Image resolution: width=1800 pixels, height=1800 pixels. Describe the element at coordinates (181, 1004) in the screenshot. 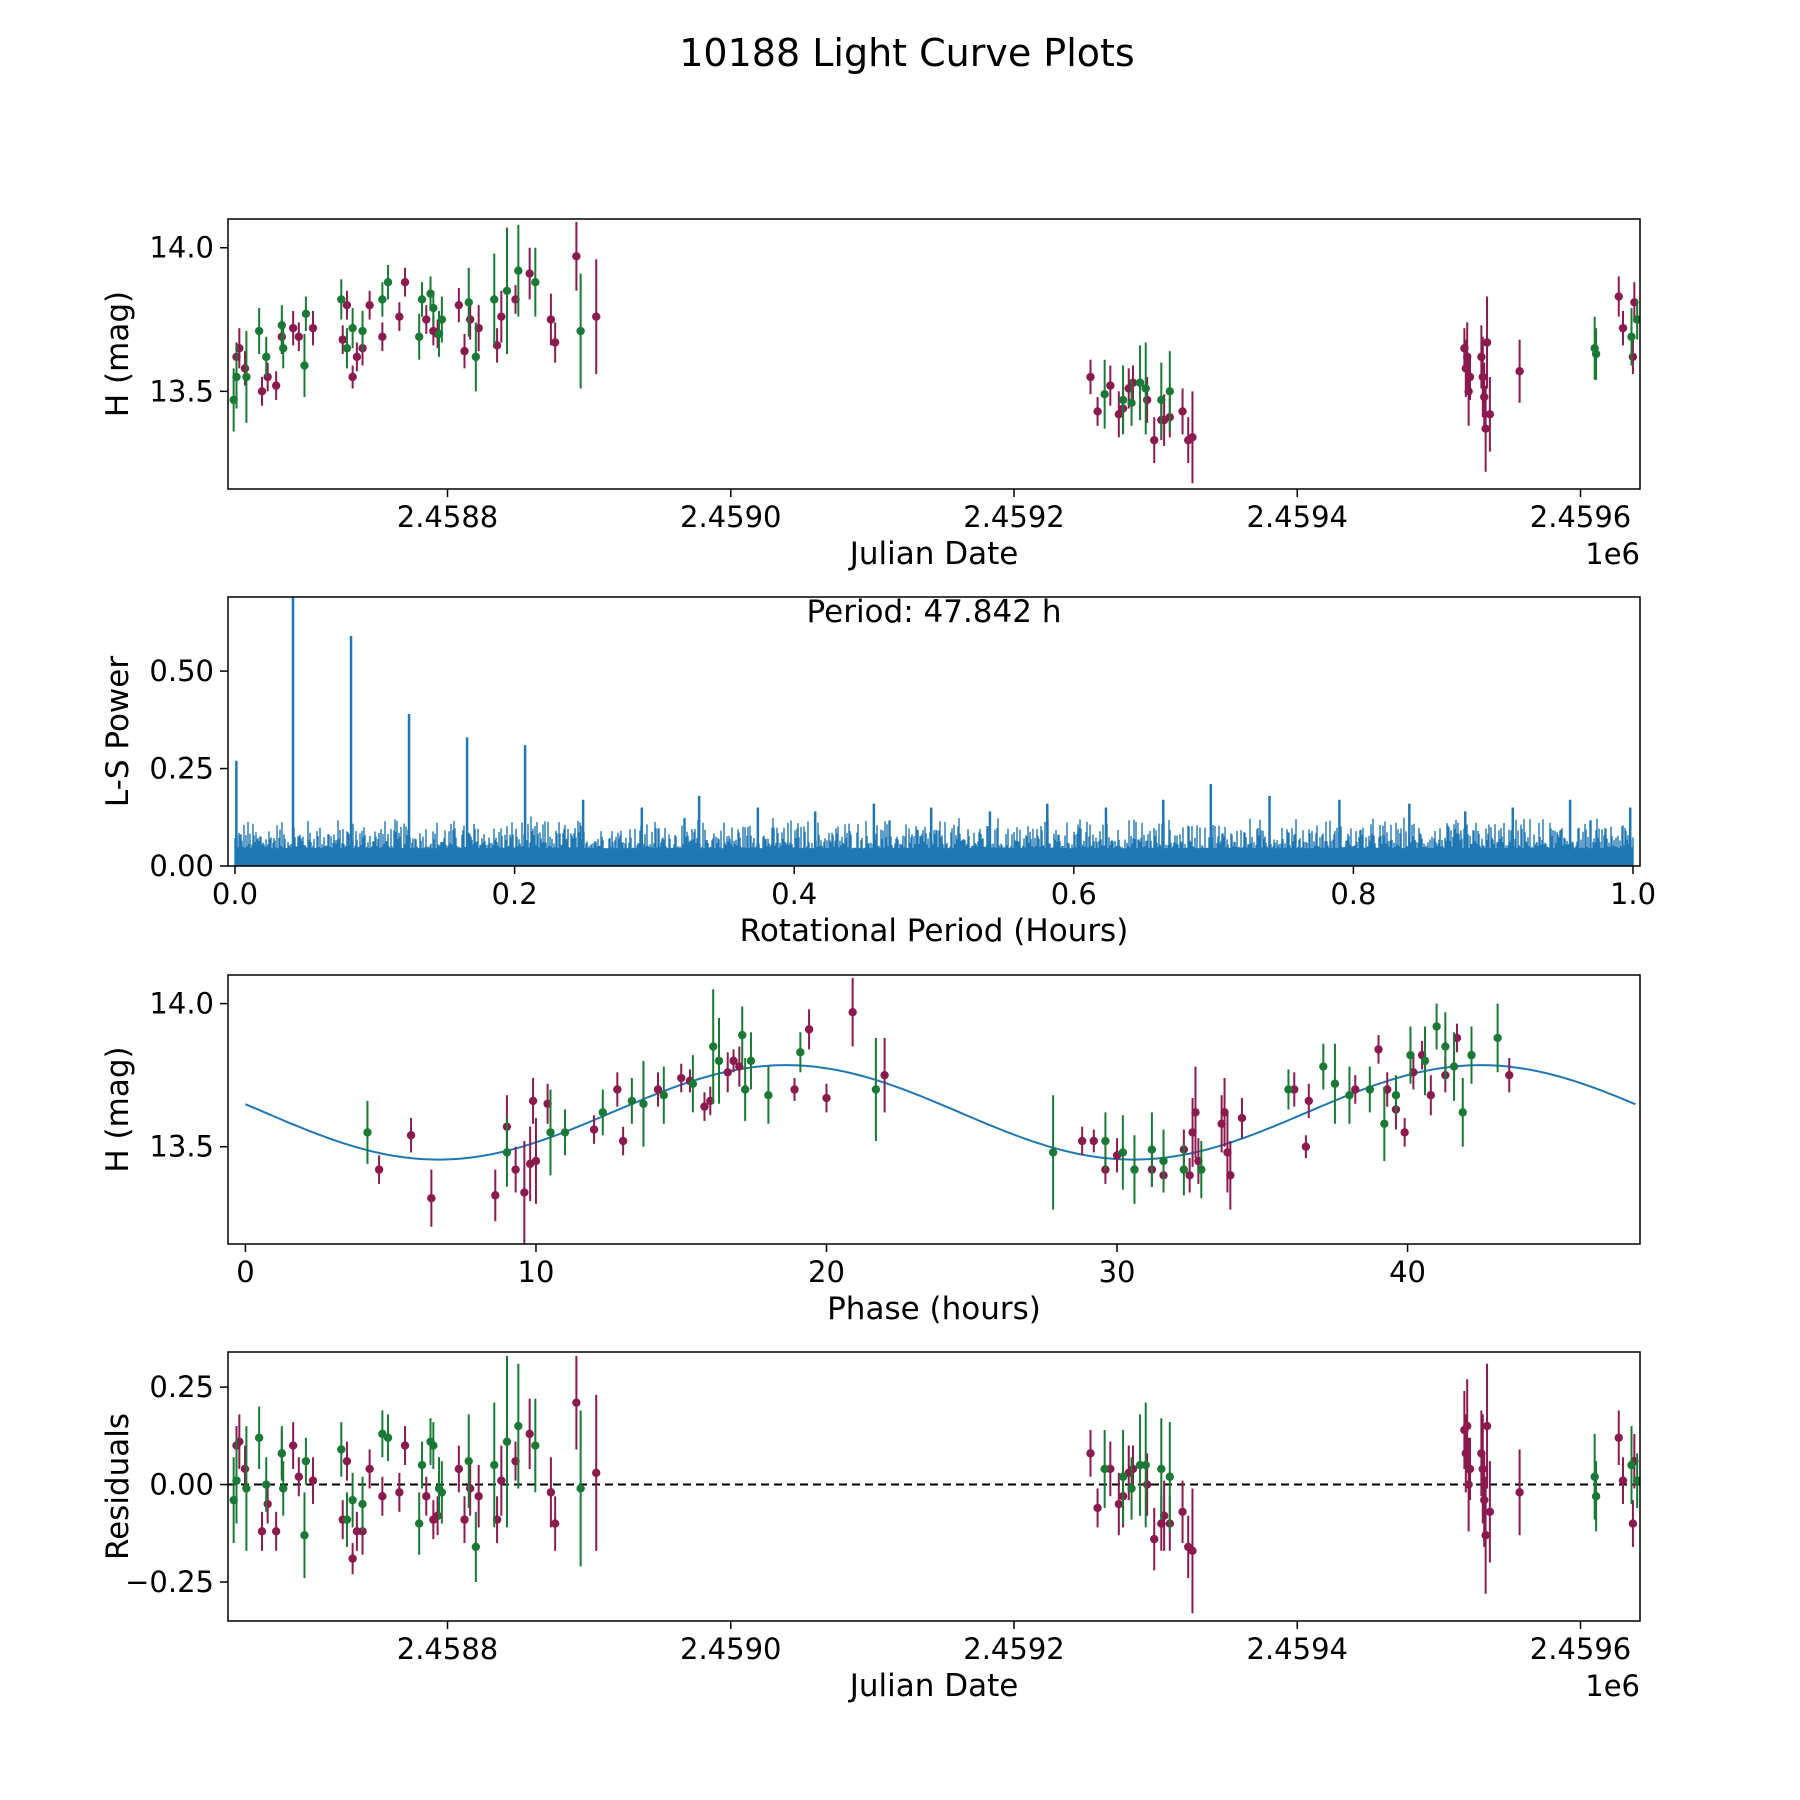

I see `y-tick-label: 14.0` at that location.